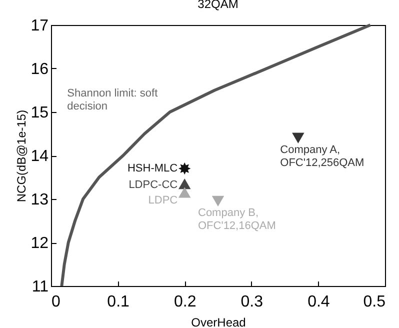  Describe the element at coordinates (185, 302) in the screenshot. I see `x-tick-label: 0.2` at that location.